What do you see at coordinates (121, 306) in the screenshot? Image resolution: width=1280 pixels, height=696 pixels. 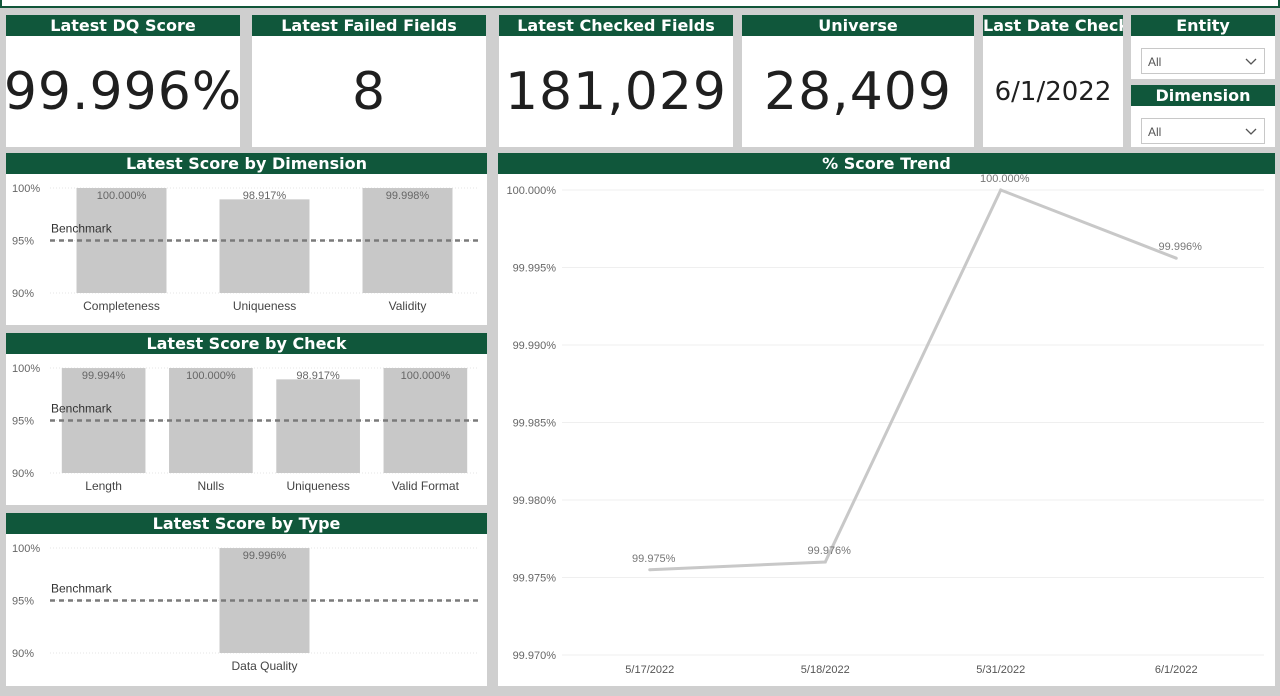 I see `x-tick-label: Completeness` at bounding box center [121, 306].